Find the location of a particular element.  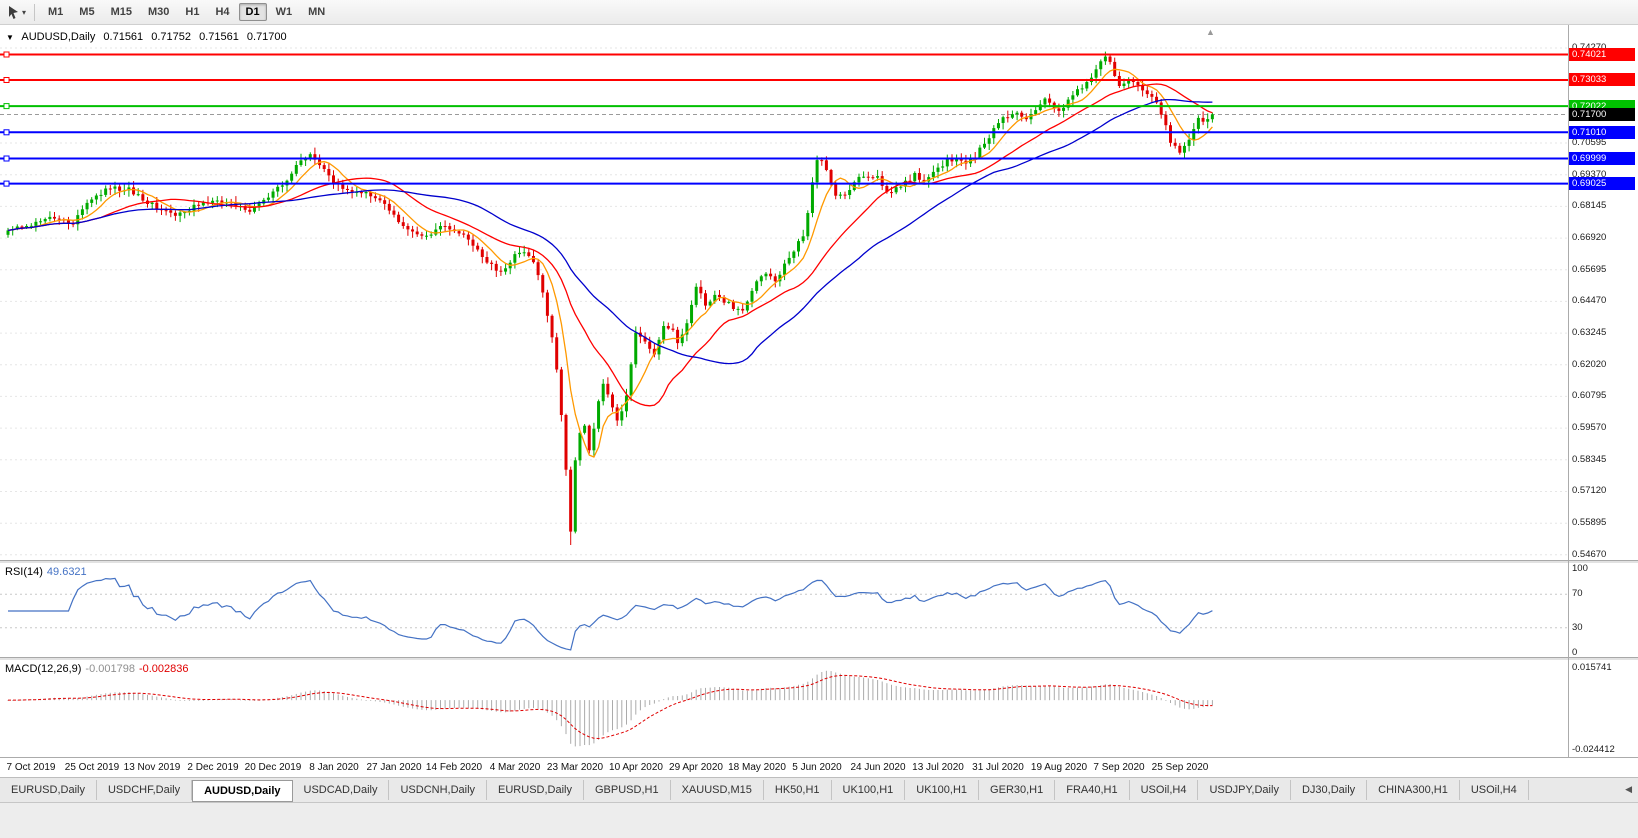

date-label: 24 Jun 2020 is located at coordinates (878, 767).